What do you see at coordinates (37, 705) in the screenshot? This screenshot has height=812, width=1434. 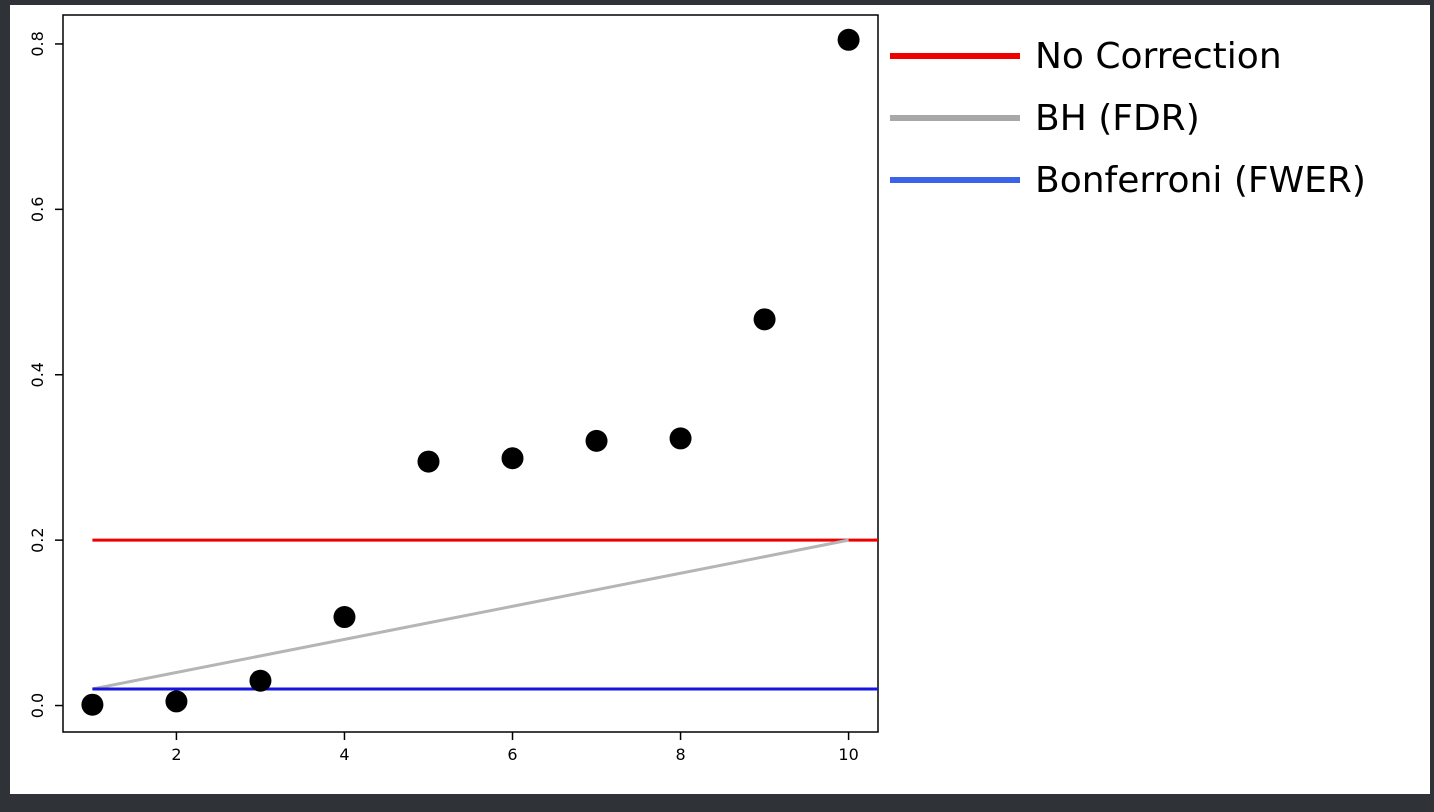 I see `y-tick-label: 0.0` at bounding box center [37, 705].